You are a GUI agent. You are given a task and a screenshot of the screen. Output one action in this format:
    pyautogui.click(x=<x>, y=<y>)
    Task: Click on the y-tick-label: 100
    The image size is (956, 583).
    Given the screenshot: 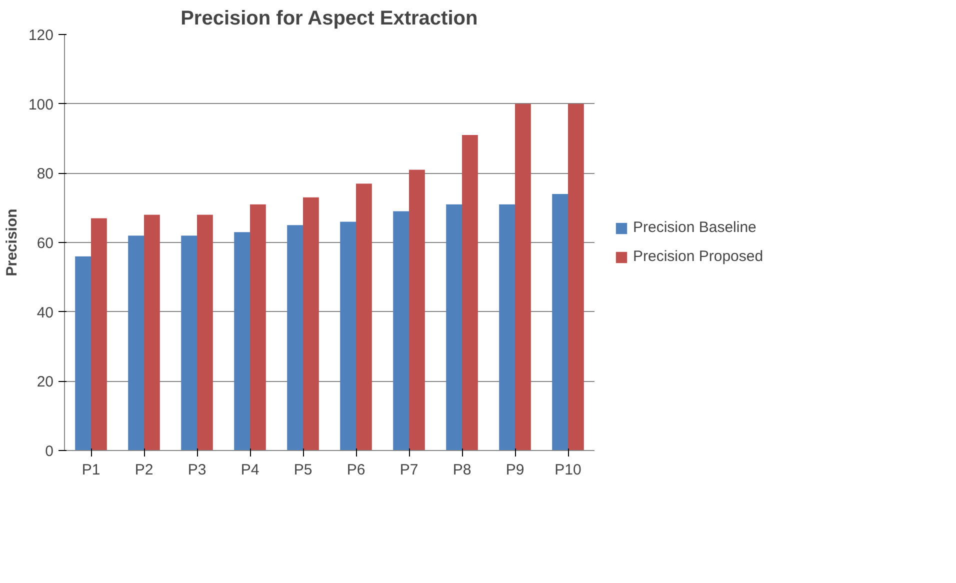 What is the action you would take?
    pyautogui.click(x=41, y=105)
    